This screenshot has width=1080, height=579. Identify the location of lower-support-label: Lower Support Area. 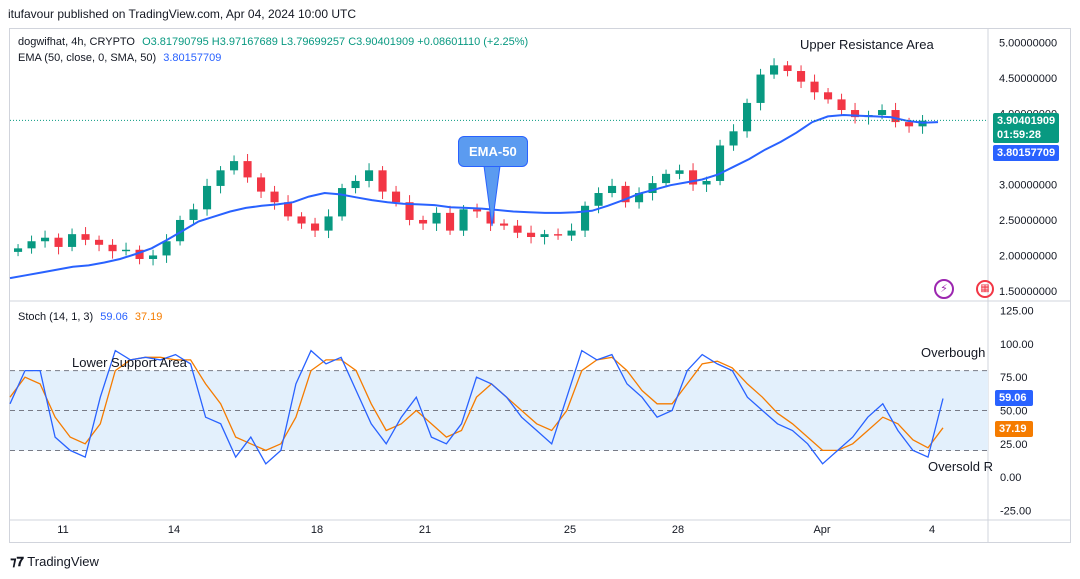
(129, 362).